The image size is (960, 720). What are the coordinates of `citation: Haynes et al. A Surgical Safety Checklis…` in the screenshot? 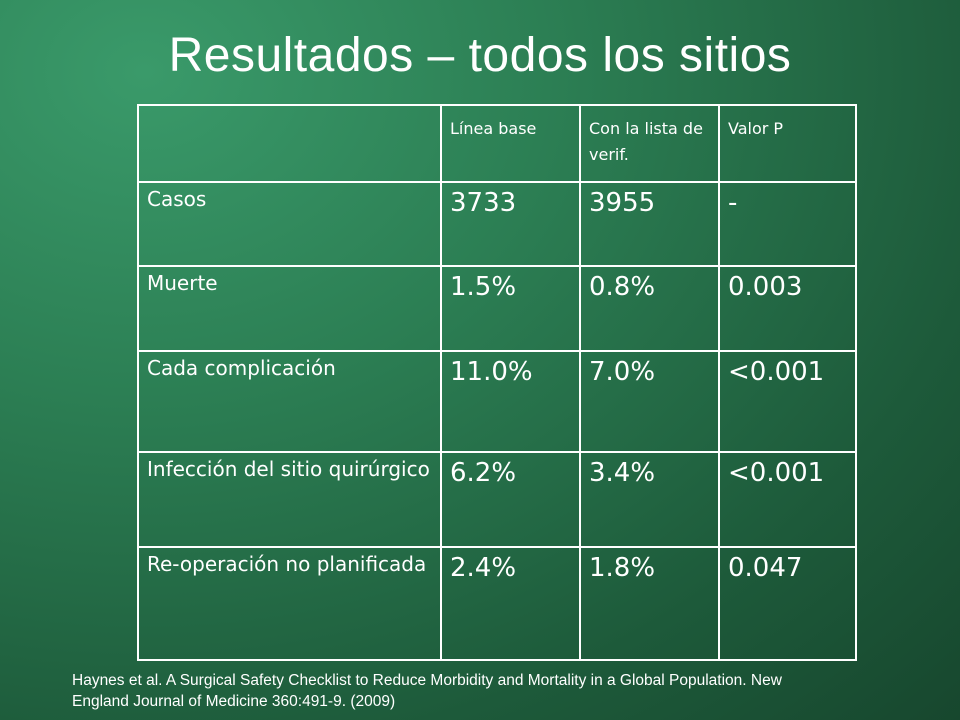 It's located at (427, 691).